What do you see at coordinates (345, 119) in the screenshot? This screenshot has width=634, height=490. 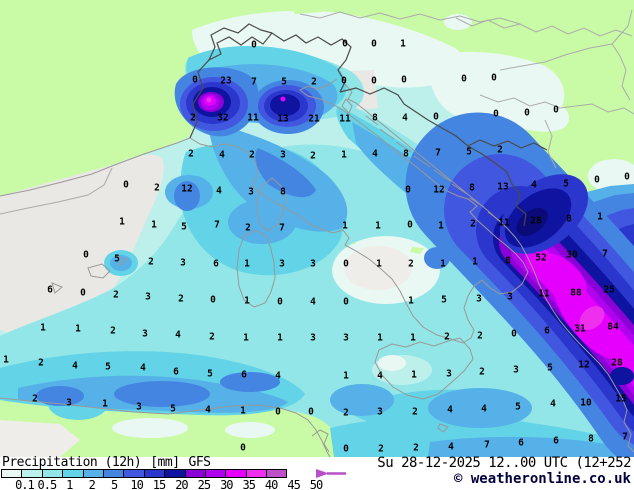 I see `grid-value: 11` at bounding box center [345, 119].